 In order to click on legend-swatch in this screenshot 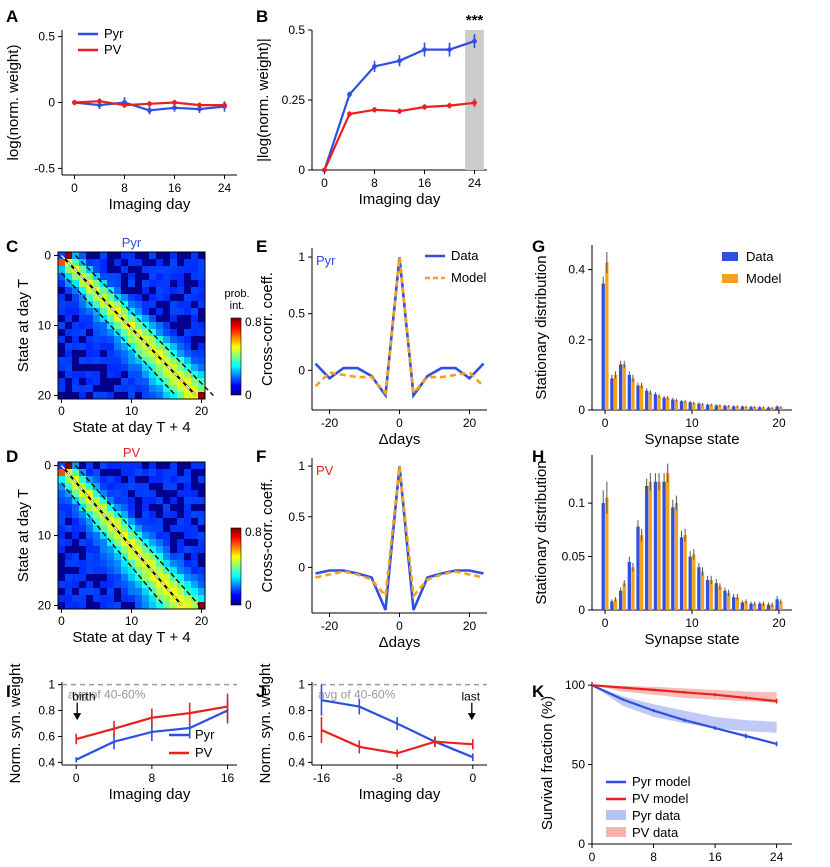, I will do `click(730, 256)`.